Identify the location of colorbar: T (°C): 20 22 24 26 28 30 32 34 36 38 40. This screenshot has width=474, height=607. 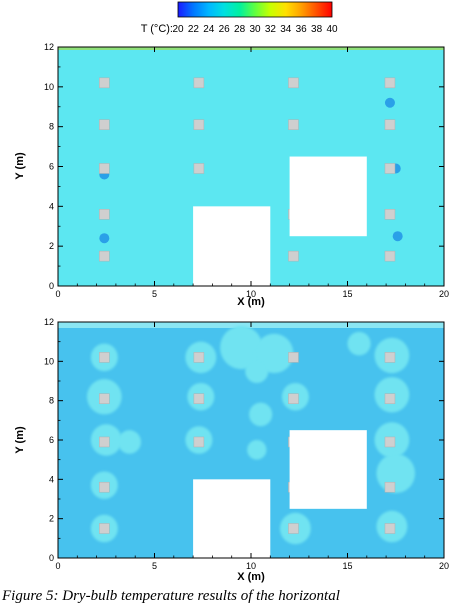
(239, 18).